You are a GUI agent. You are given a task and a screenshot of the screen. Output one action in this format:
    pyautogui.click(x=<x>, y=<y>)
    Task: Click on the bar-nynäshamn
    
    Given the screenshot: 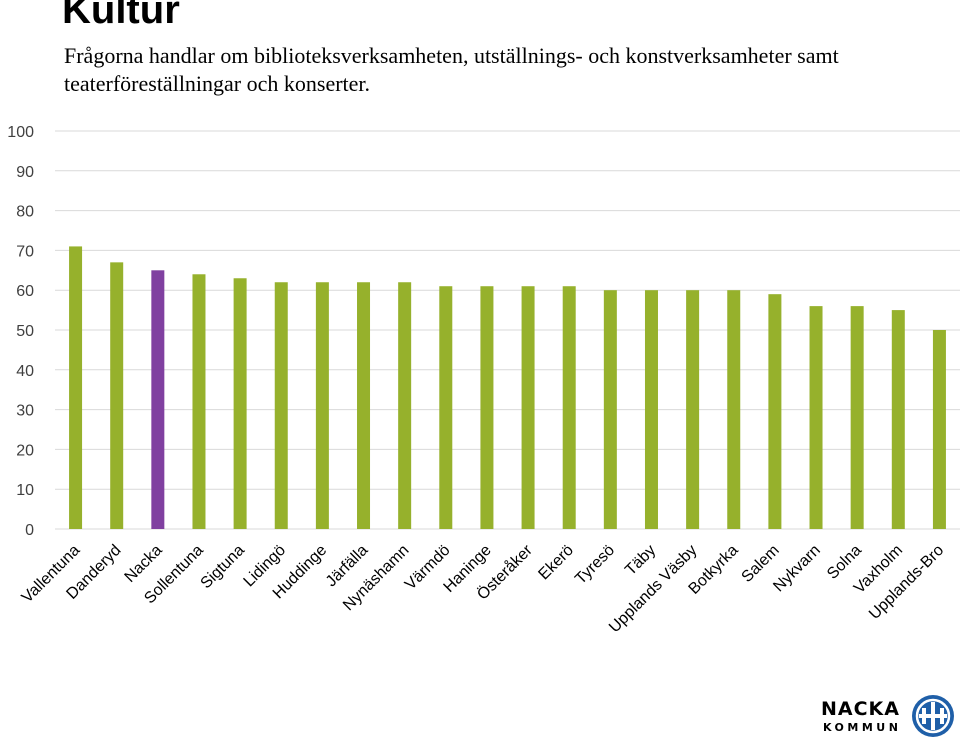 What is the action you would take?
    pyautogui.click(x=405, y=405)
    